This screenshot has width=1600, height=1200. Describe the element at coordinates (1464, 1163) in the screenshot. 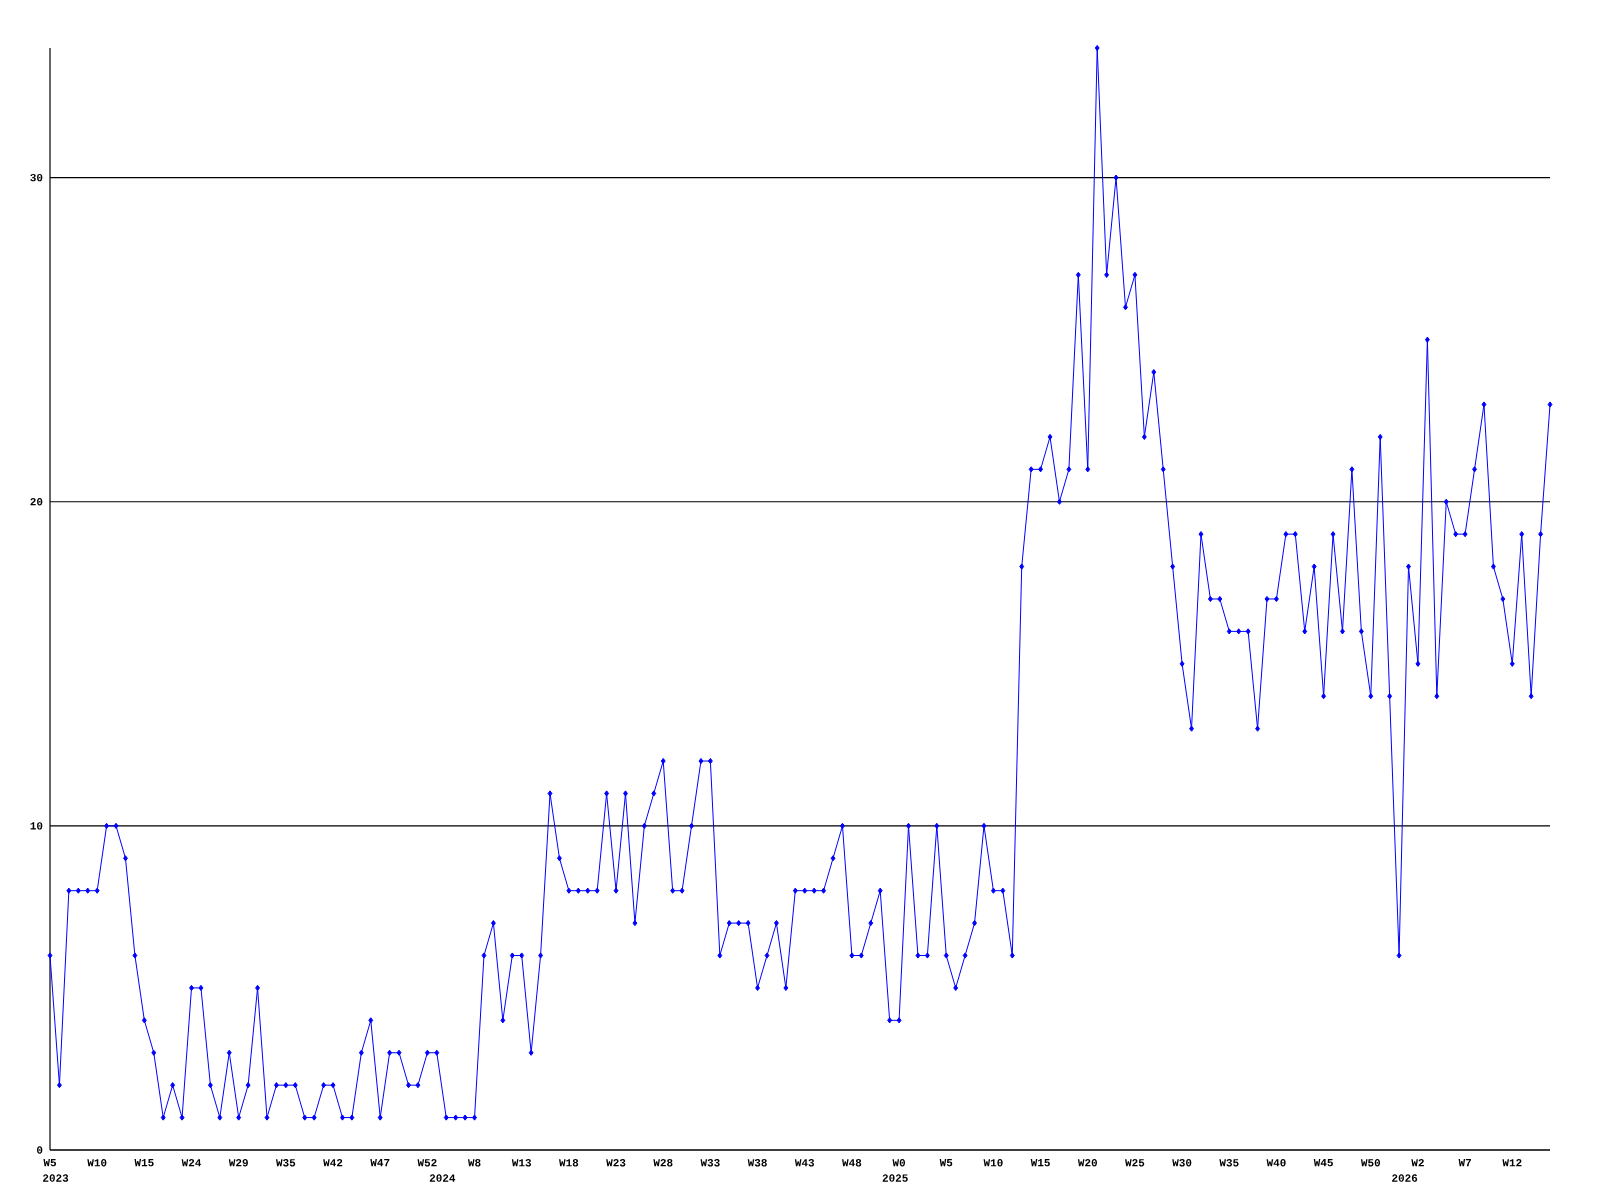

I see `x-tick-label: W7` at that location.